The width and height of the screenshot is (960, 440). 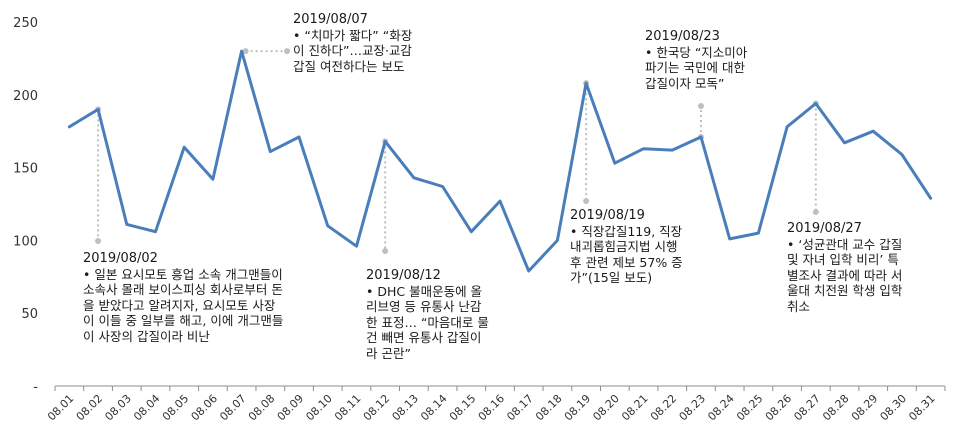 What do you see at coordinates (376, 407) in the screenshot?
I see `x-tick-label: 08.12` at bounding box center [376, 407].